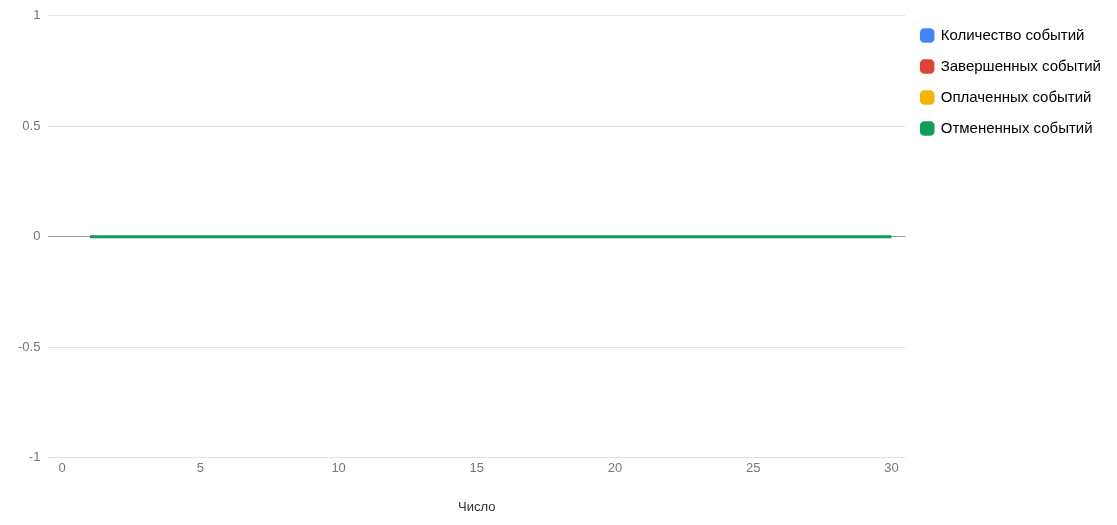 Image resolution: width=1117 pixels, height=525 pixels. Describe the element at coordinates (1021, 65) in the screenshot. I see `legend-label: Завершенных событий` at that location.